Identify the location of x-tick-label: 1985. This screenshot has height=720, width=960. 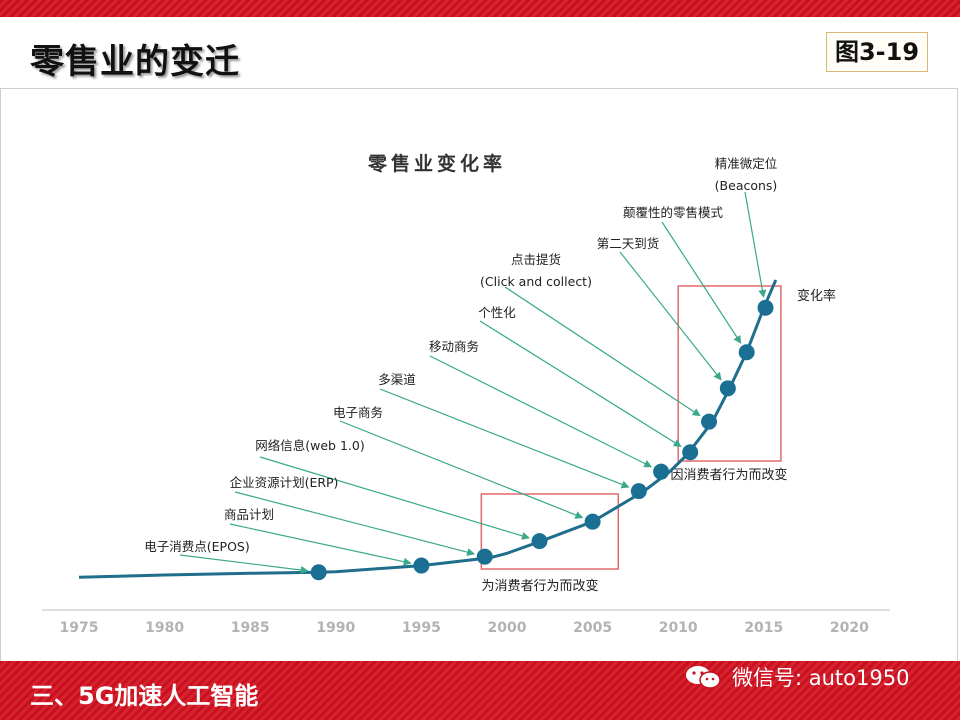
(250, 628).